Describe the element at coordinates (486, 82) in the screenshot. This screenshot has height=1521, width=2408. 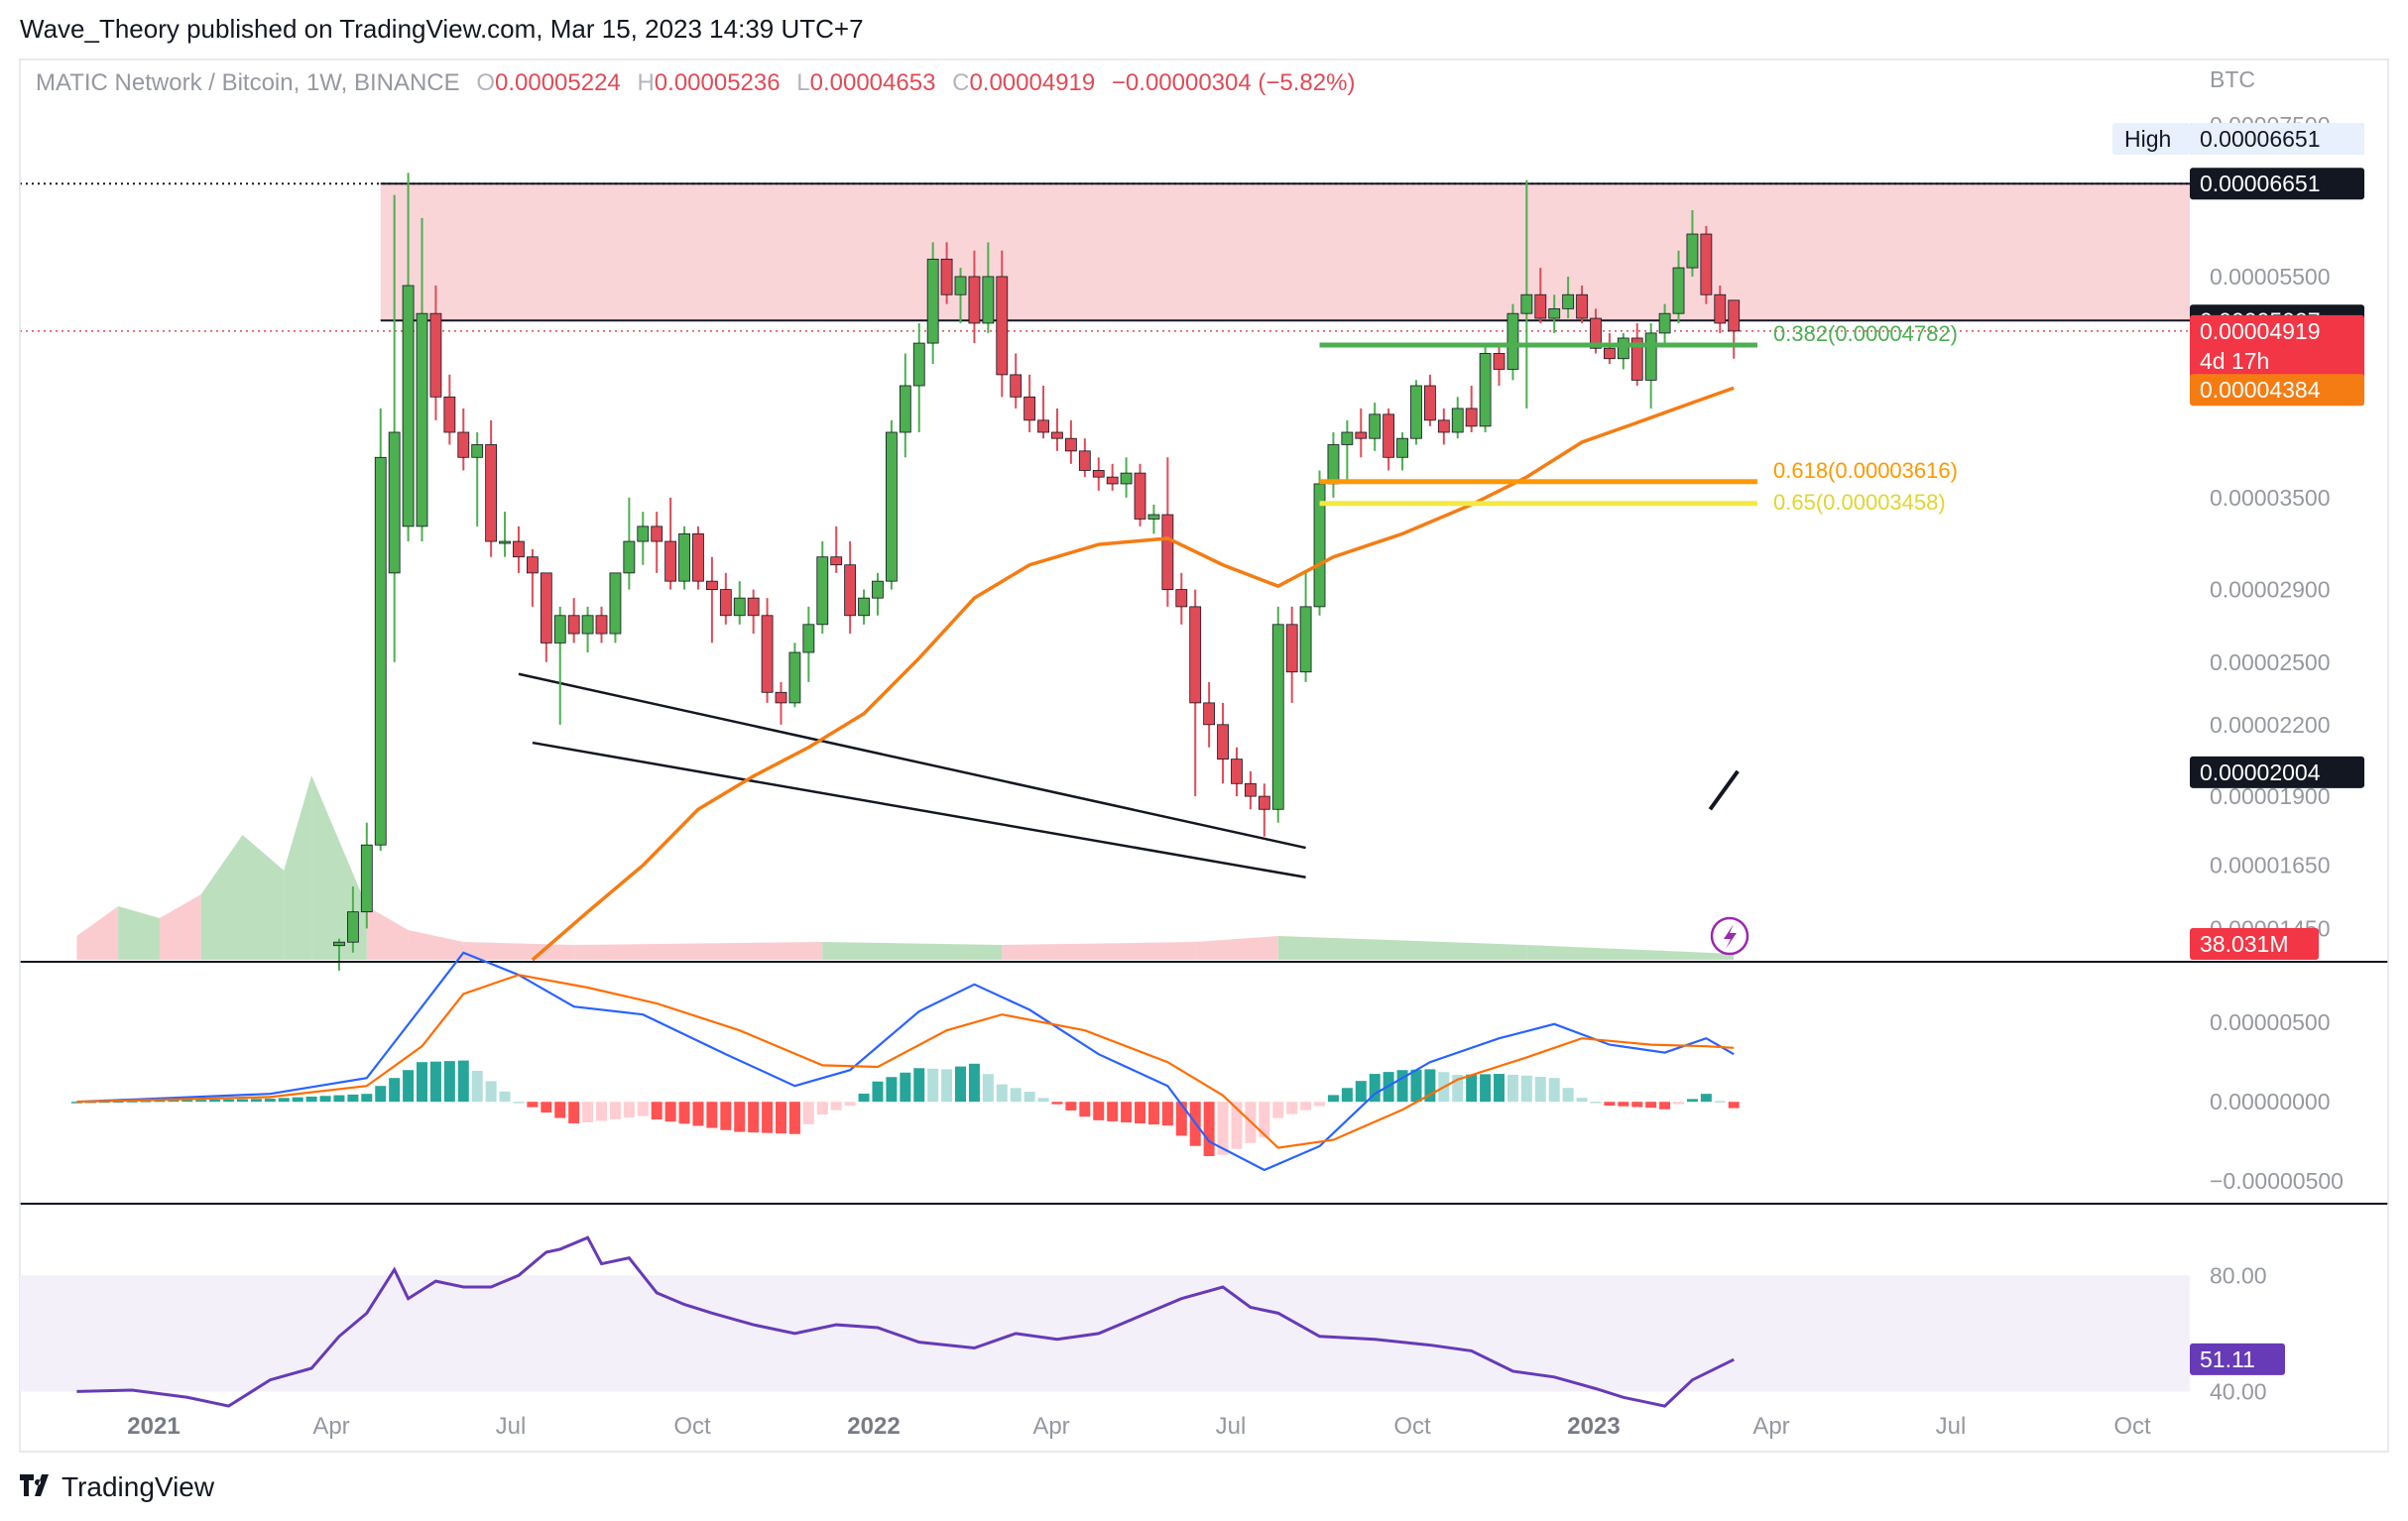
I see `open-label: O` at that location.